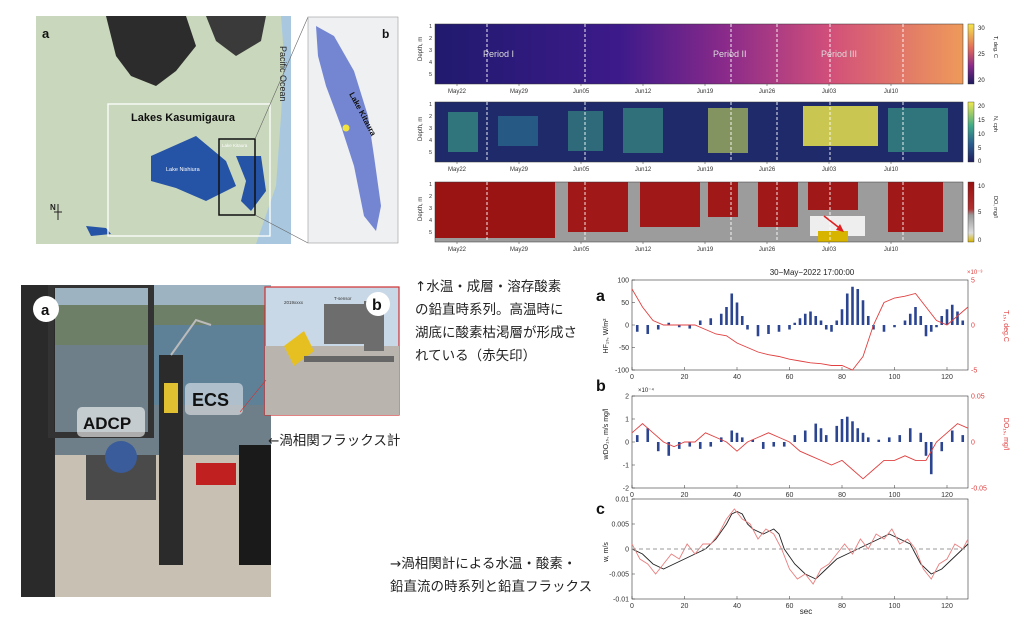  I want to click on flux-panel-b: b, so click(601, 386).